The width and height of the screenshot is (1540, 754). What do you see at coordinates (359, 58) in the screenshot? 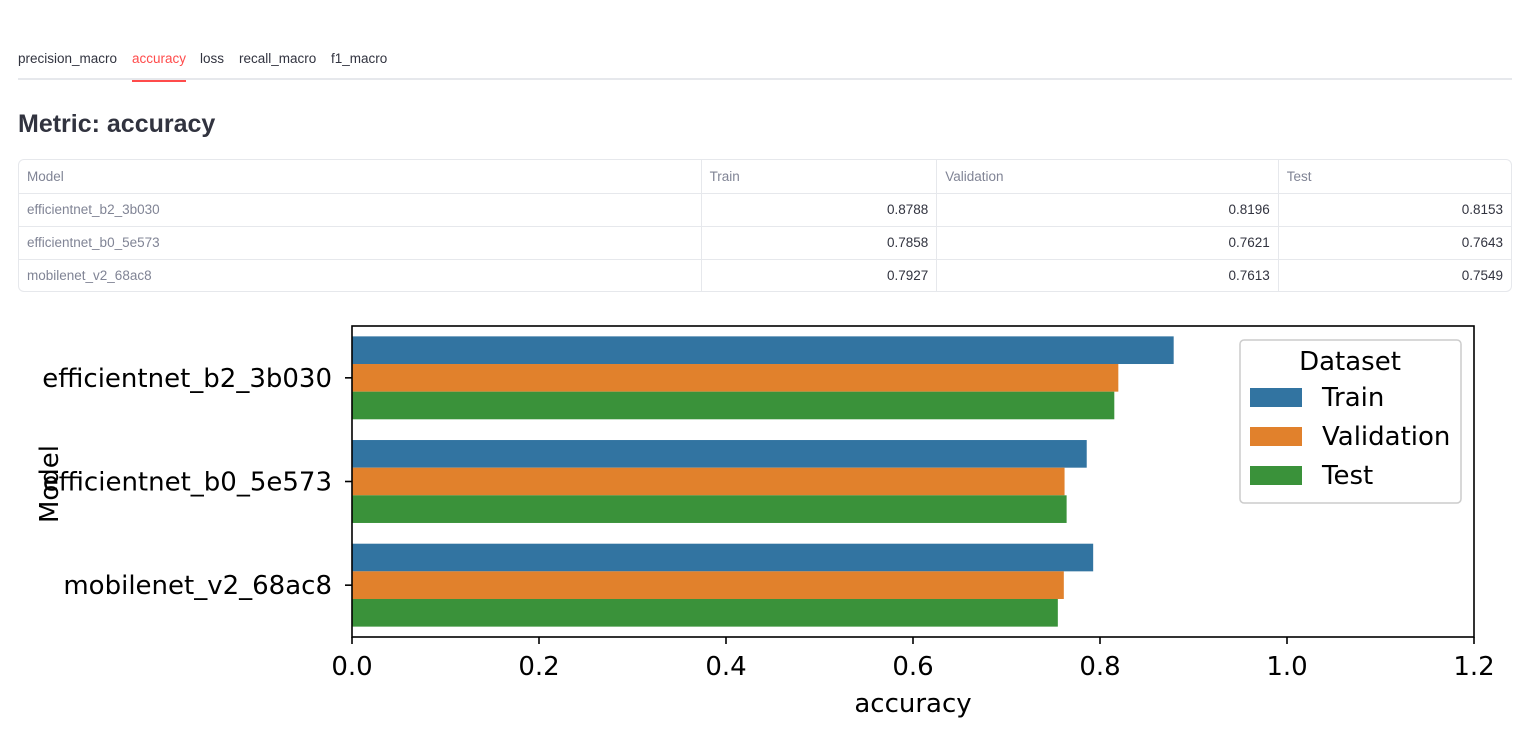
I see `tab-f1-macro: f1_macro` at bounding box center [359, 58].